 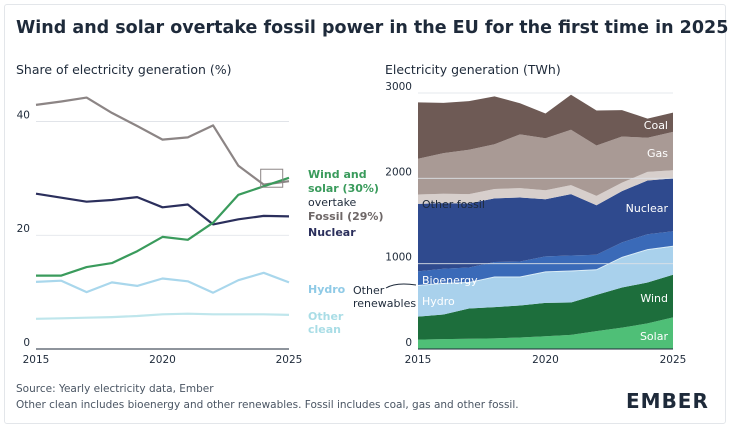 I want to click on label-other-renewables-2: renewables, so click(x=384, y=303).